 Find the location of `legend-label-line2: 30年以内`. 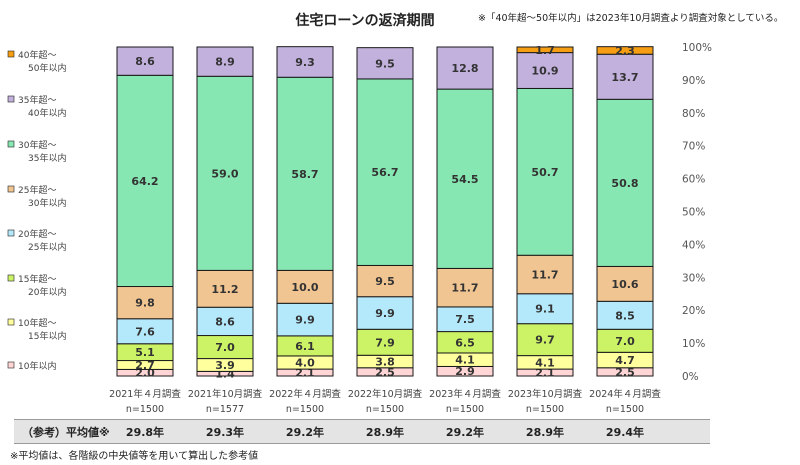

legend-label-line2: 30年以内 is located at coordinates (47, 203).